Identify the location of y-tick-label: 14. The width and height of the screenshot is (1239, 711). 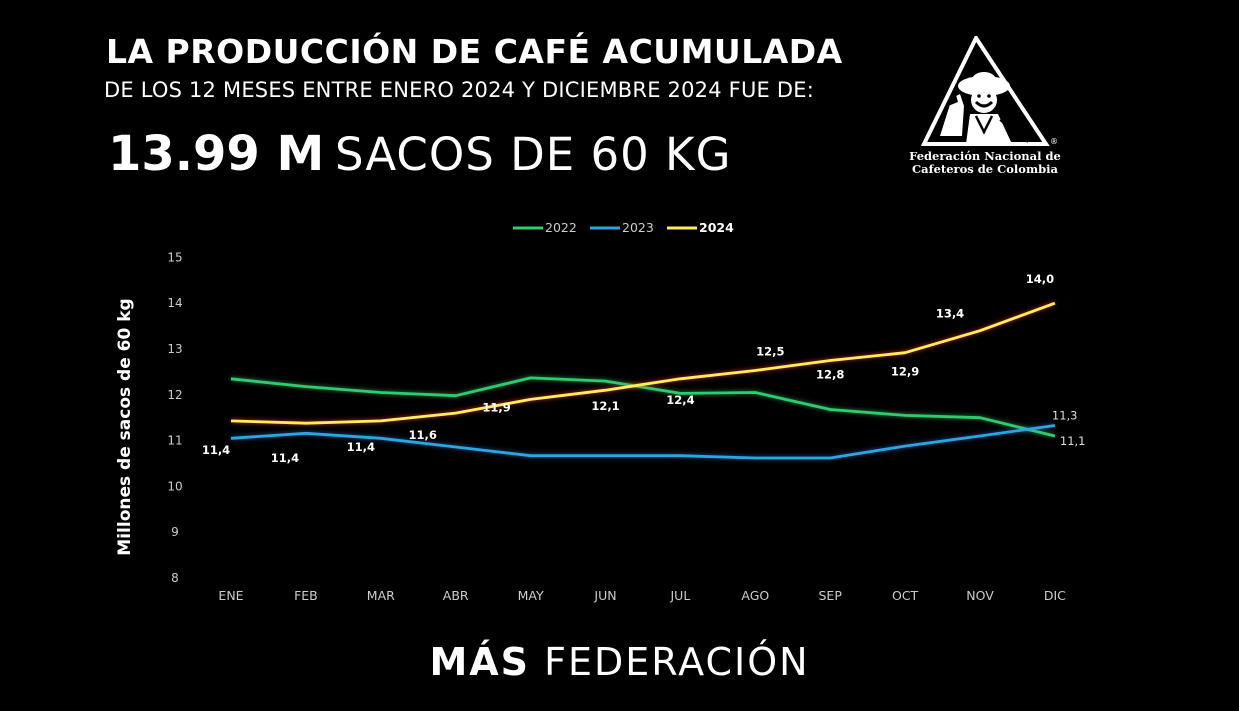
(174, 303).